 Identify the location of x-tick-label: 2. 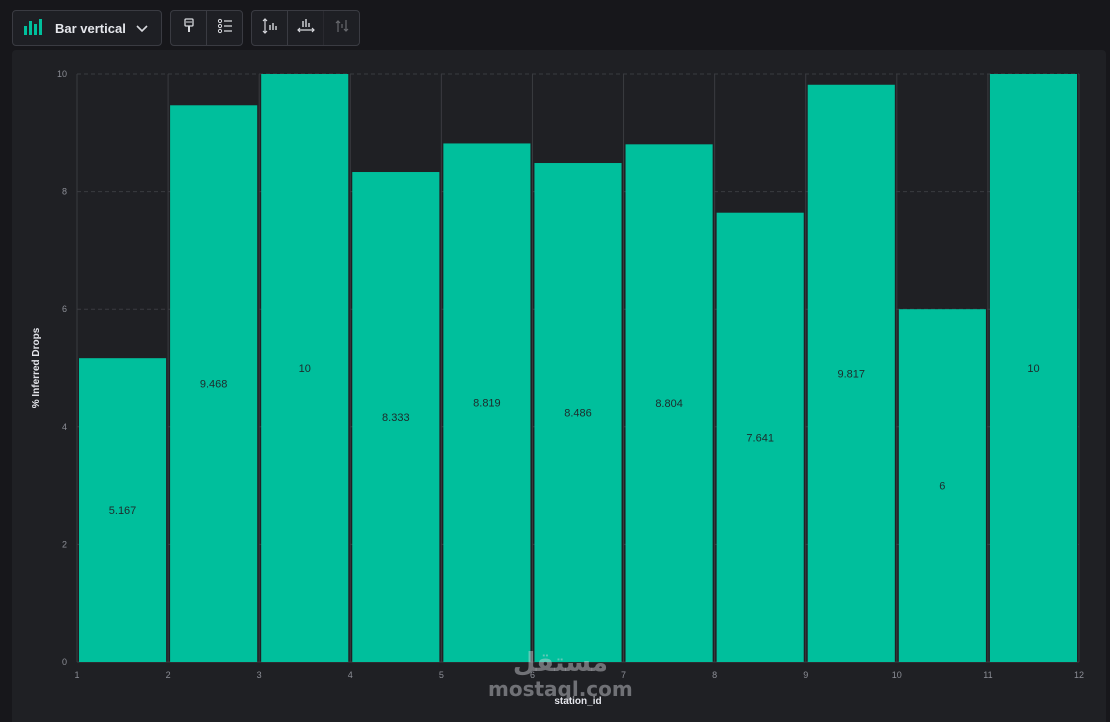
(168, 675).